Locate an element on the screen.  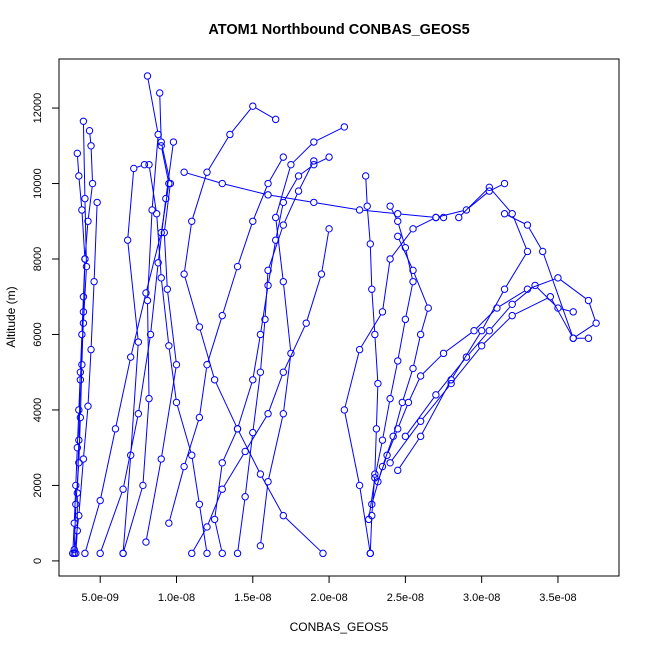
y-tick-label: 2000 is located at coordinates (38, 485).